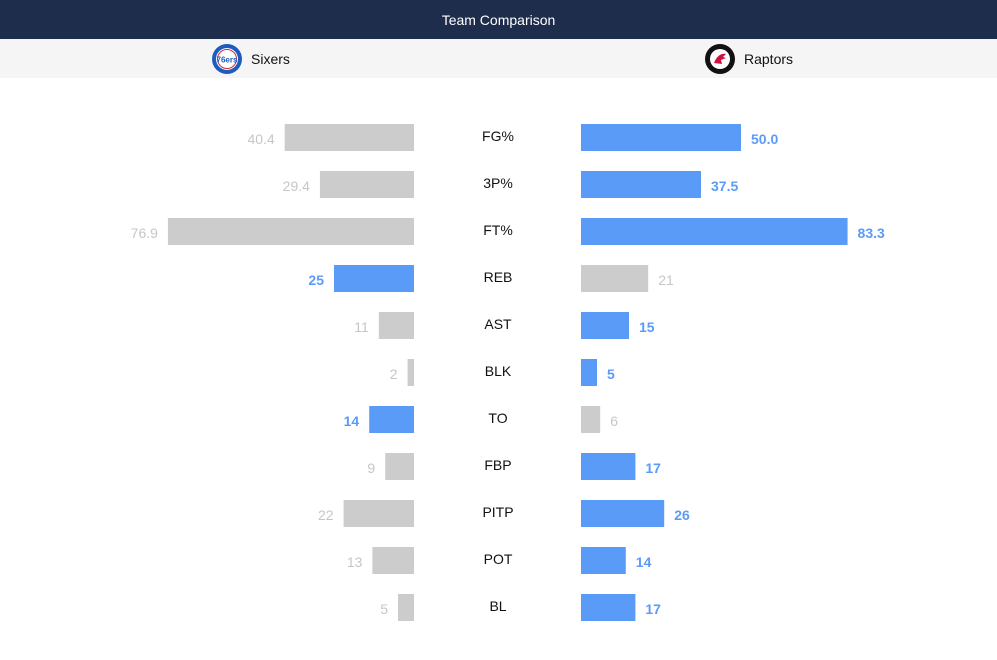 This screenshot has height=660, width=997. What do you see at coordinates (296, 186) in the screenshot?
I see `value-home-3p-pct: 29.4` at bounding box center [296, 186].